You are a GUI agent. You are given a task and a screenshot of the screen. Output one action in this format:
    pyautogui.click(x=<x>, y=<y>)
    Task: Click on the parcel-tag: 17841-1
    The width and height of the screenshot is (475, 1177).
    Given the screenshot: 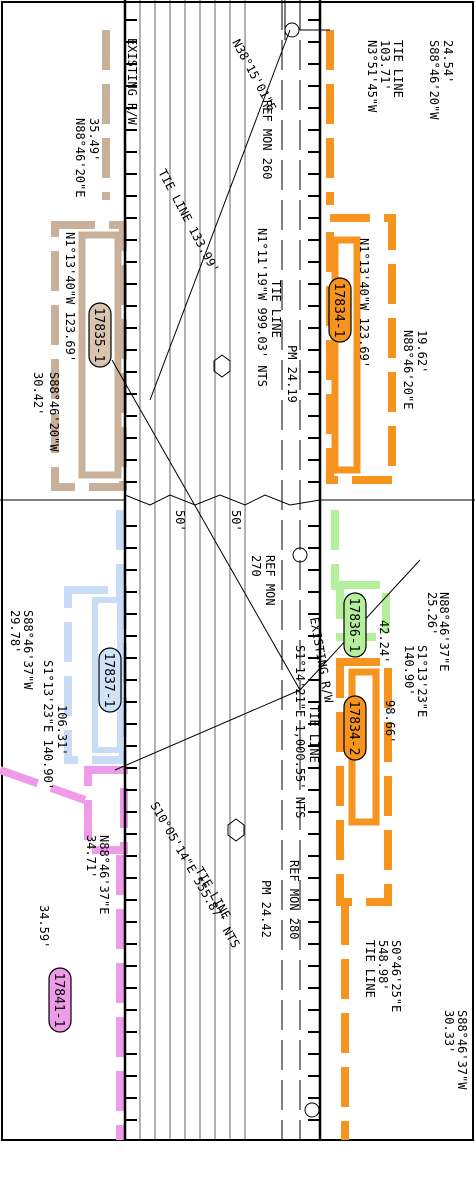 What is the action you would take?
    pyautogui.click(x=60, y=1000)
    